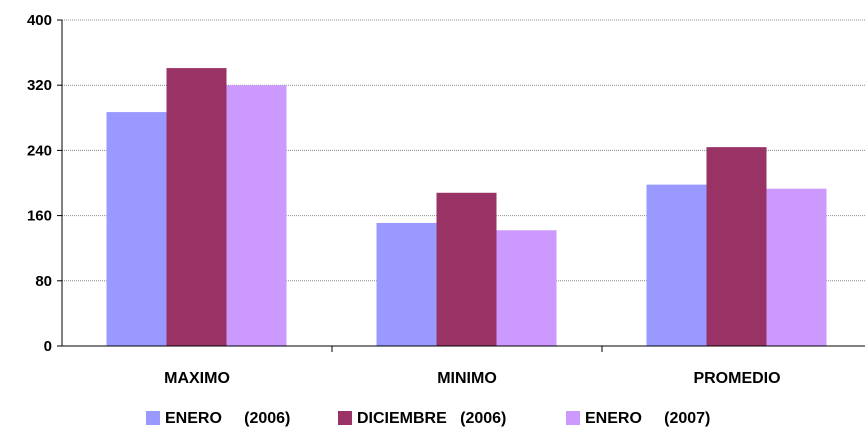 The width and height of the screenshot is (865, 432). I want to click on legend-label: ENERO (2006), so click(227, 418).